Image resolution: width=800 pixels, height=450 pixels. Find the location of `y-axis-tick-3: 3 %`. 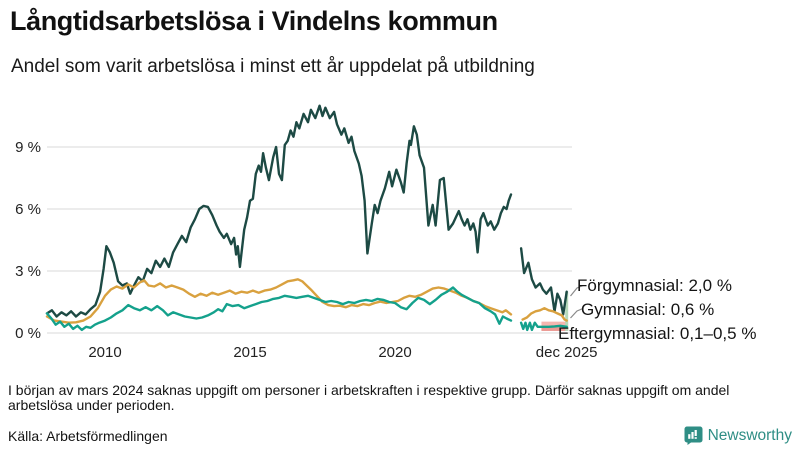

y-axis-tick-3: 3 % is located at coordinates (28, 271).